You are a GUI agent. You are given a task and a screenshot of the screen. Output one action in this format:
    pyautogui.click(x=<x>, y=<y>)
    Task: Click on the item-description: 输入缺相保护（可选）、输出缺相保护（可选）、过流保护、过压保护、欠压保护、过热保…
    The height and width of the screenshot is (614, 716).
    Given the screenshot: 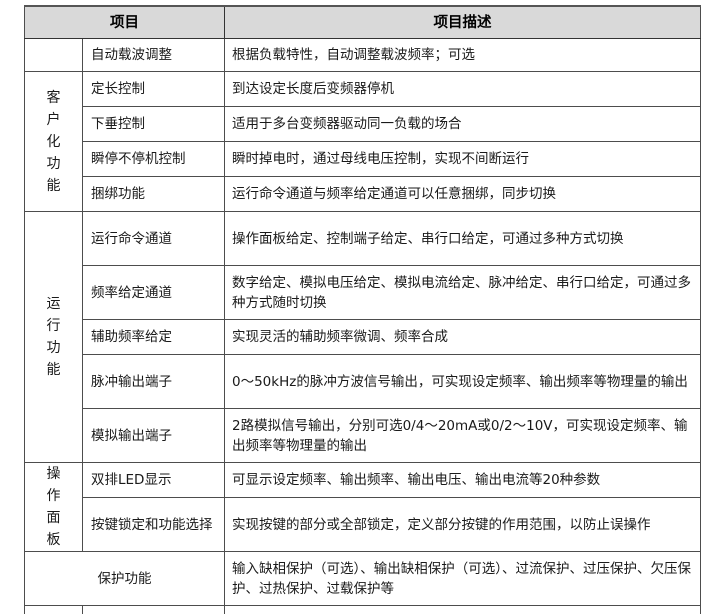 What is the action you would take?
    pyautogui.click(x=463, y=579)
    